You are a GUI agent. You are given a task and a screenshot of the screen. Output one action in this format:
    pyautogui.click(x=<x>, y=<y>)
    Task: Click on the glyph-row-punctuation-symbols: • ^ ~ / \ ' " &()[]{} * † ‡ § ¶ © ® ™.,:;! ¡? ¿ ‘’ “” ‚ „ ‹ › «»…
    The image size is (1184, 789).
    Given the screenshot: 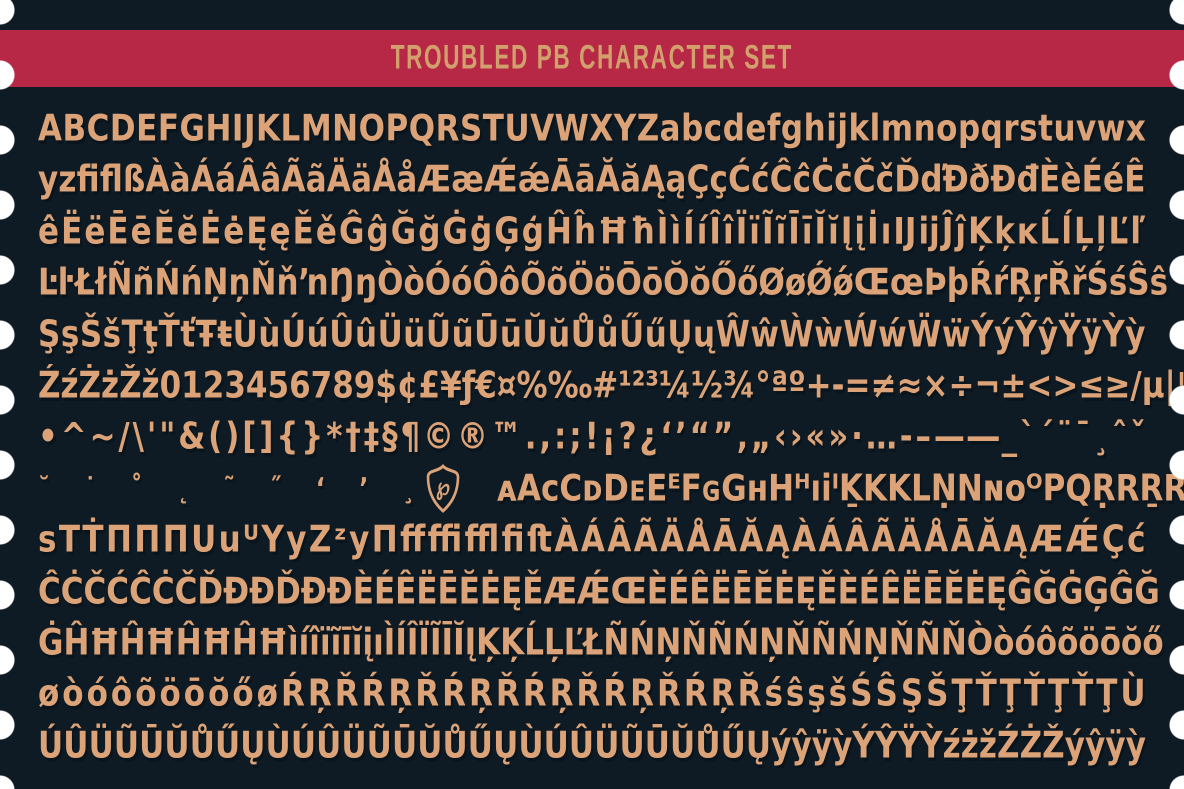 What is the action you would take?
    pyautogui.click(x=592, y=437)
    